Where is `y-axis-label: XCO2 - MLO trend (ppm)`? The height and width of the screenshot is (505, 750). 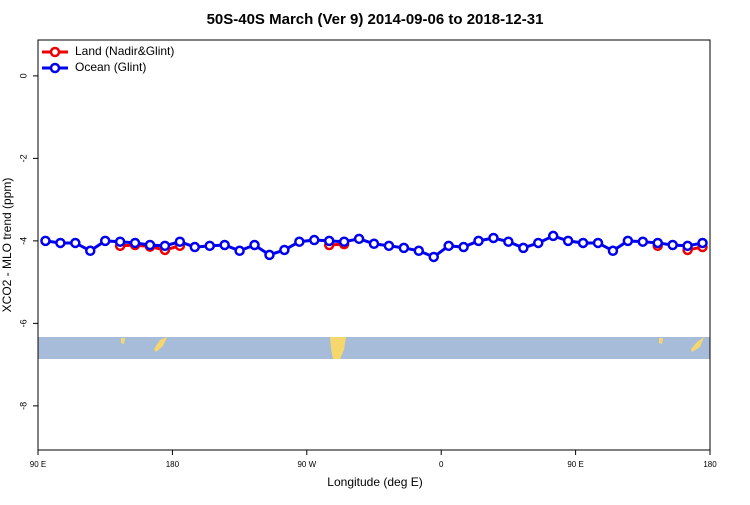 y-axis-label: XCO2 - MLO trend (ppm) is located at coordinates (7, 245).